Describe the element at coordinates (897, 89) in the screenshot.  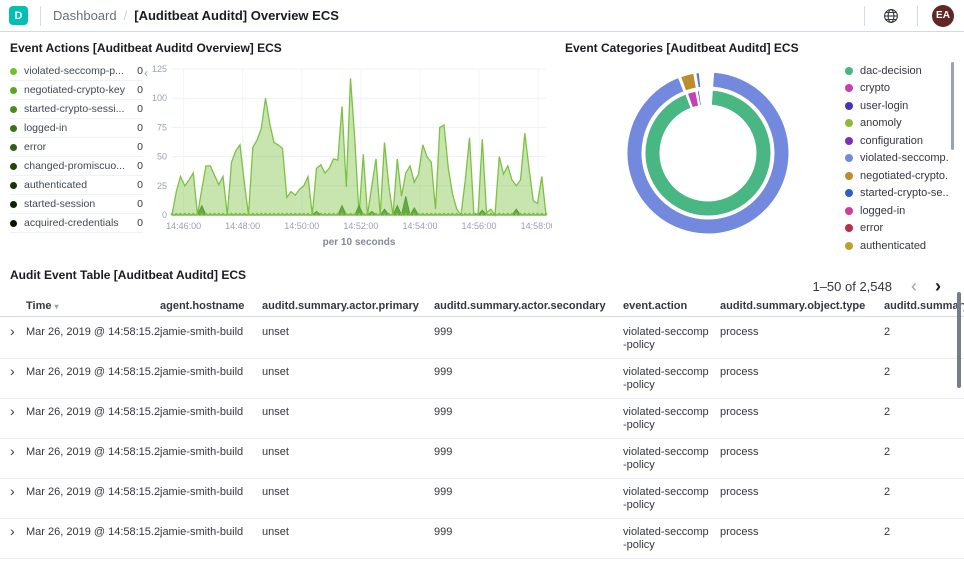
I see `event-categories-legend-item: crypto` at that location.